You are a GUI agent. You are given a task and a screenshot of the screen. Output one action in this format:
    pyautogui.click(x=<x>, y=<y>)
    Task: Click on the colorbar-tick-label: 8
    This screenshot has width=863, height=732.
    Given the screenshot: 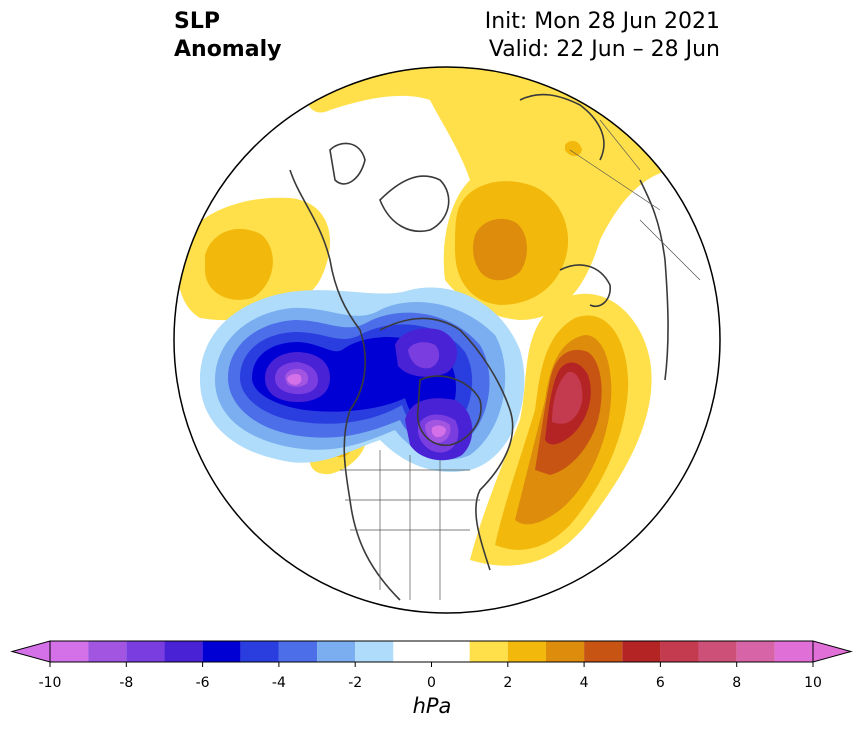 What is the action you would take?
    pyautogui.click(x=737, y=683)
    